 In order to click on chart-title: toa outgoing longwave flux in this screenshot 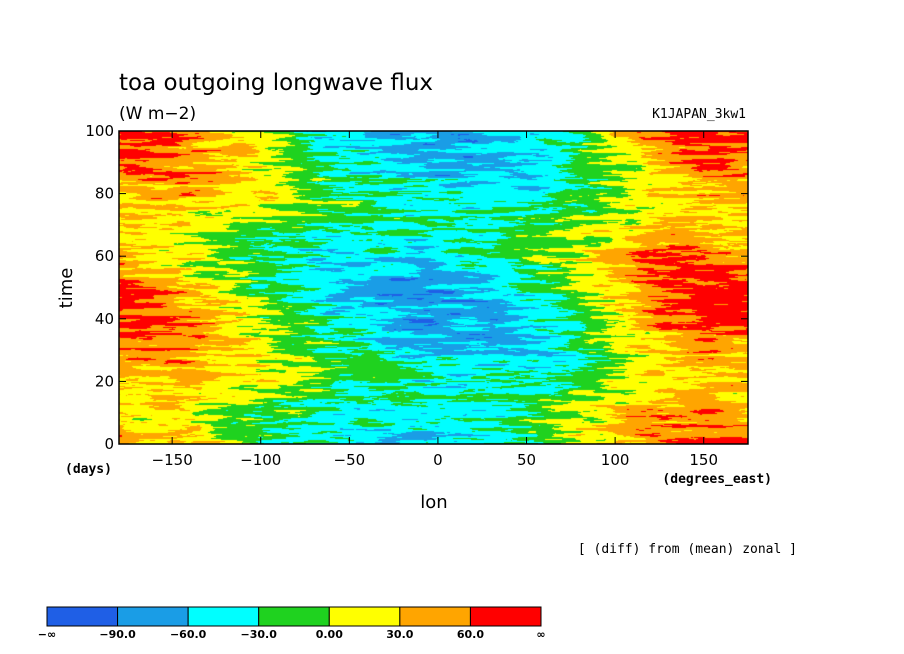, I will do `click(276, 83)`.